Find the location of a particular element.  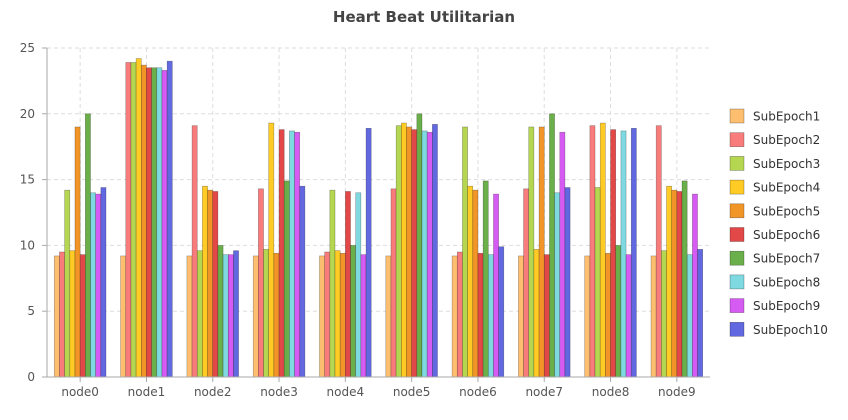

bar-node4-SubEpoch9 is located at coordinates (363, 316).